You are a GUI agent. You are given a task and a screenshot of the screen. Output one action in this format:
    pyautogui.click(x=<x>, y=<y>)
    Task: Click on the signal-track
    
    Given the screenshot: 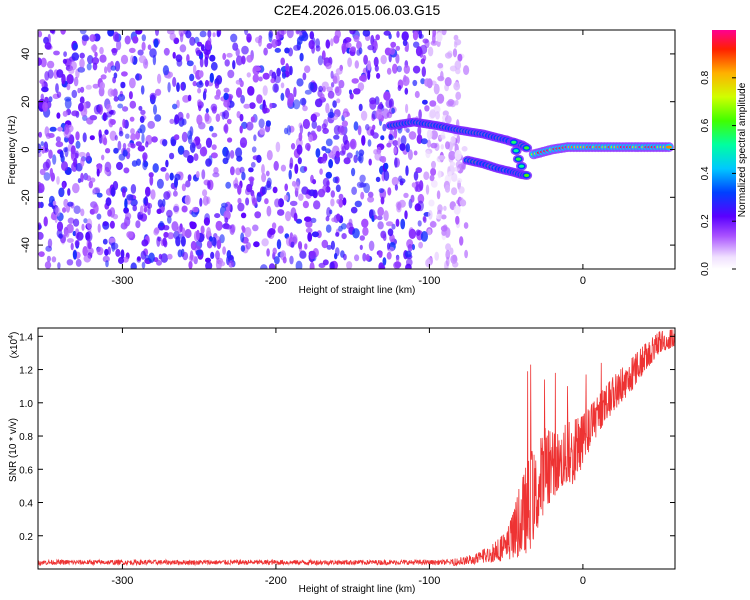 What is the action you would take?
    pyautogui.click(x=601, y=151)
    